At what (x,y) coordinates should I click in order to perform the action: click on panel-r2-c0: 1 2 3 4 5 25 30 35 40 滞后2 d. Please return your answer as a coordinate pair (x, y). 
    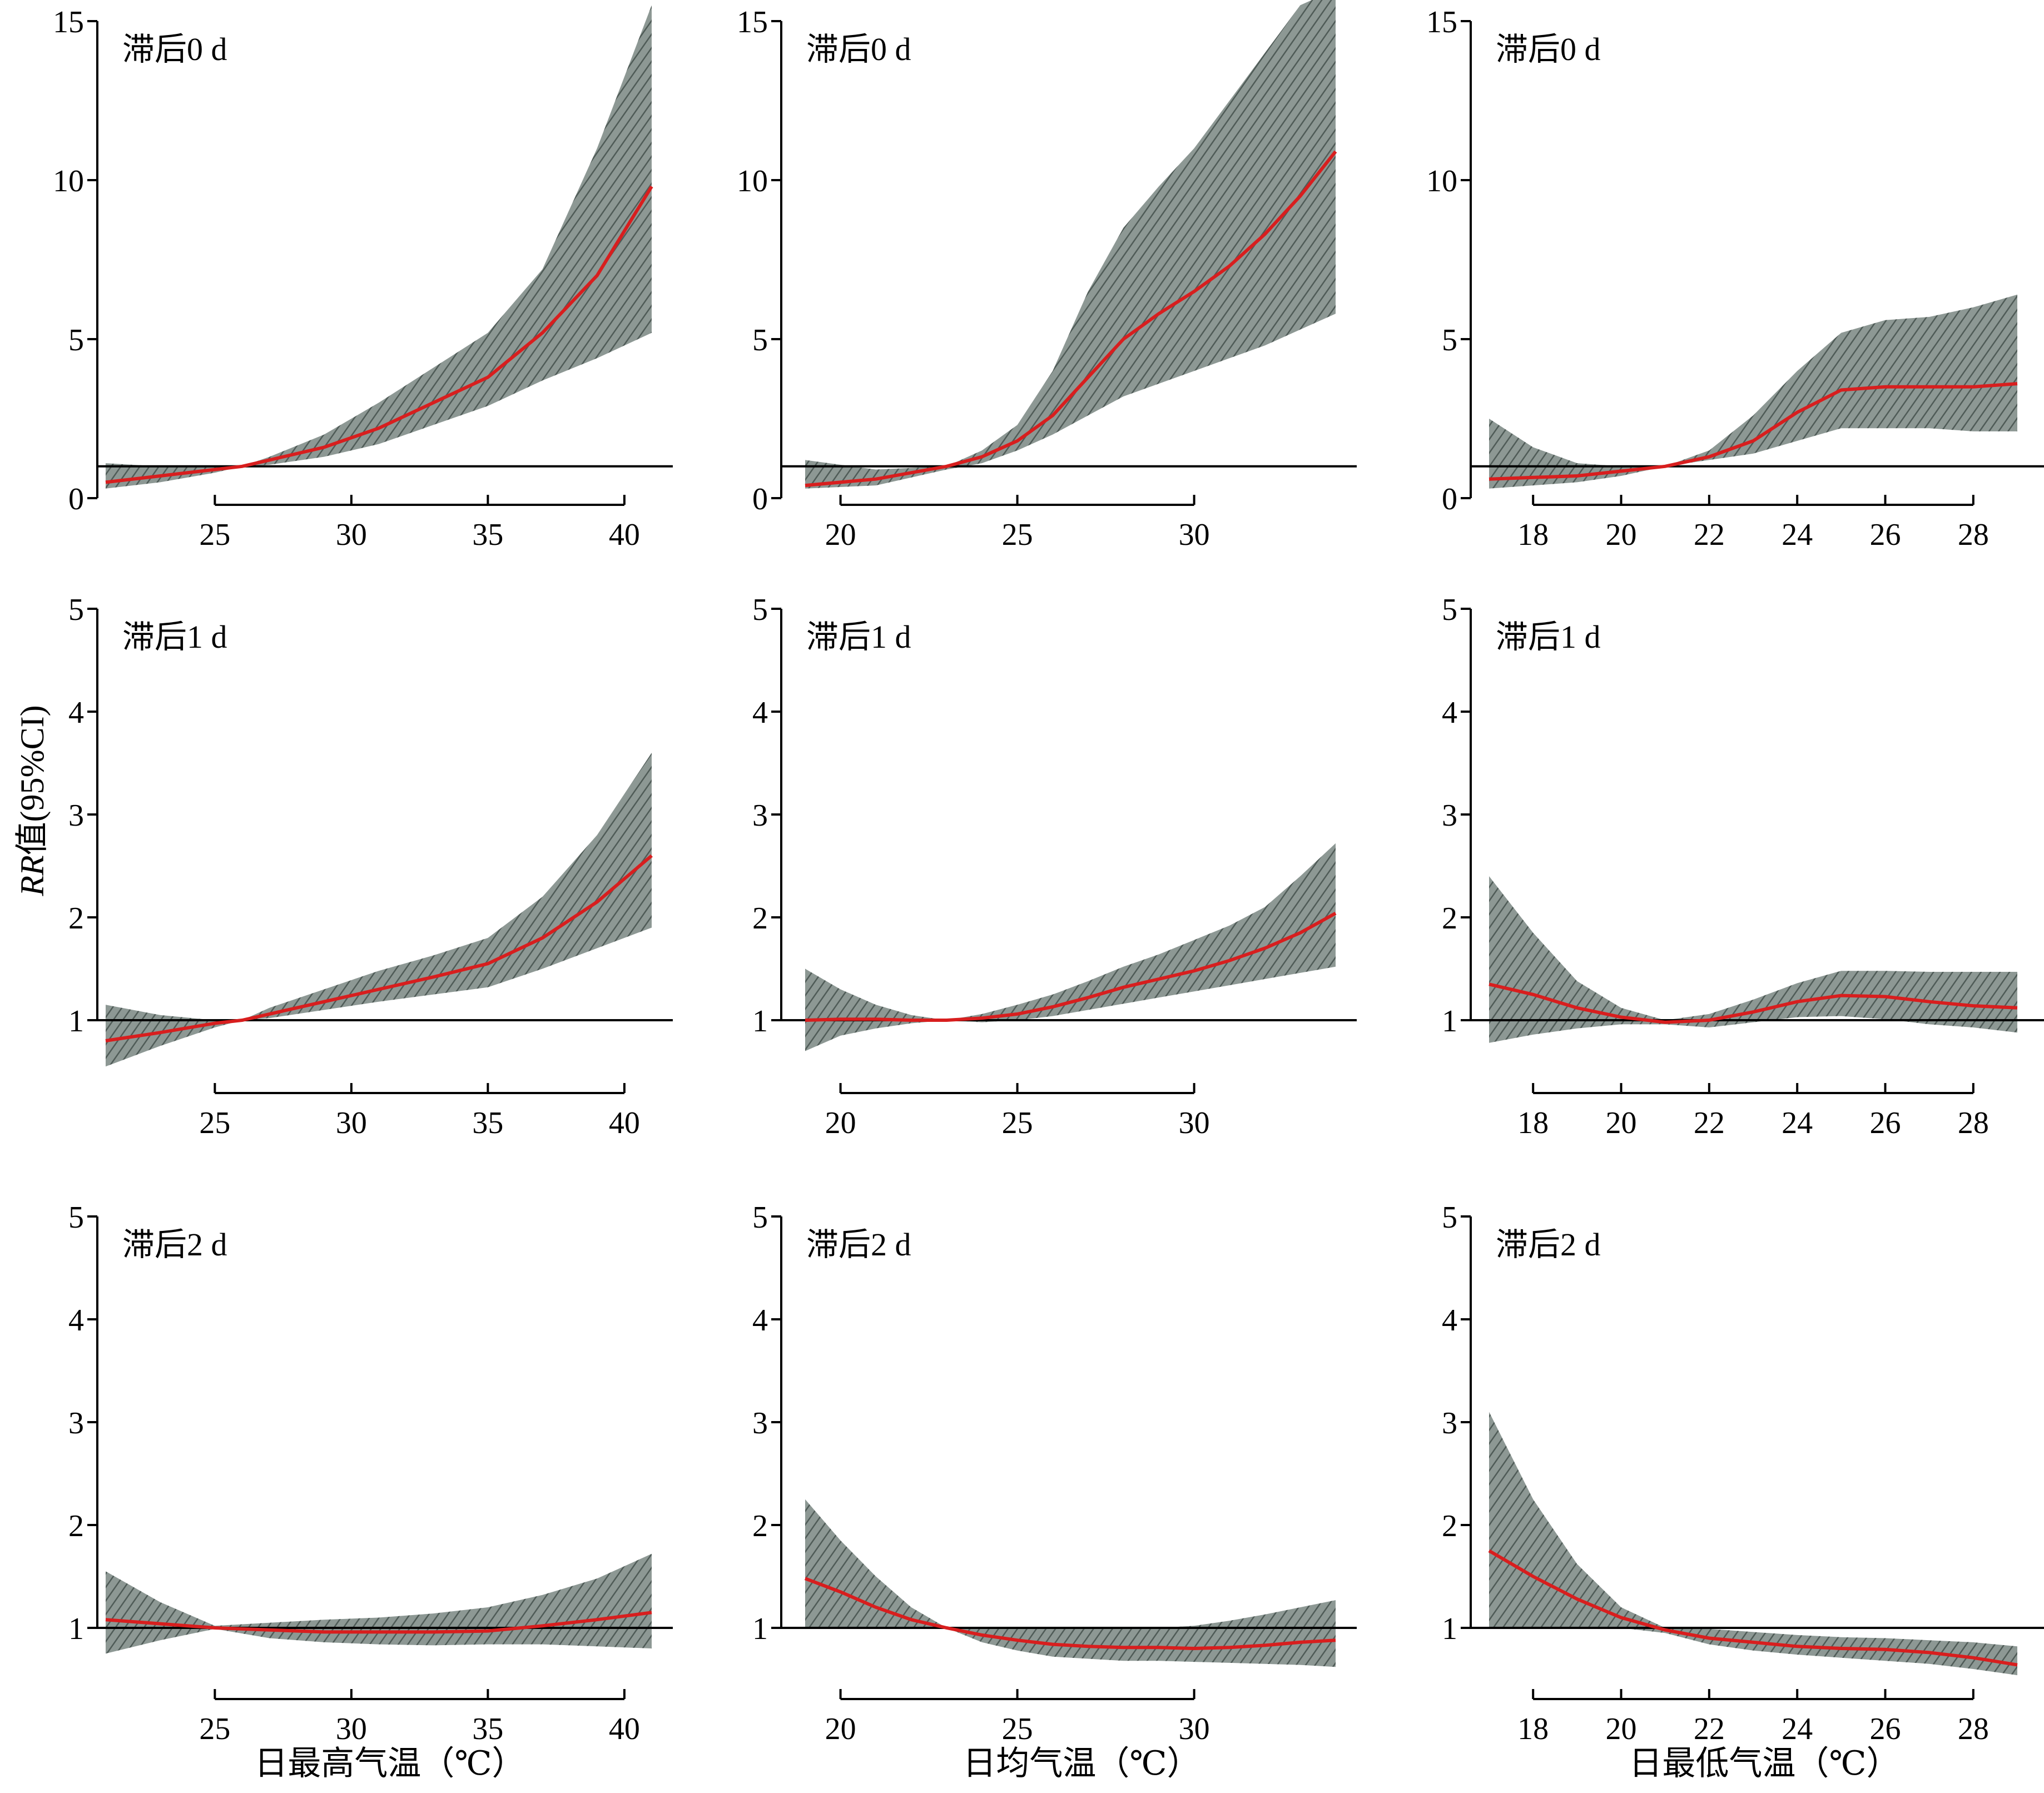
    Looking at the image, I should click on (370, 1473).